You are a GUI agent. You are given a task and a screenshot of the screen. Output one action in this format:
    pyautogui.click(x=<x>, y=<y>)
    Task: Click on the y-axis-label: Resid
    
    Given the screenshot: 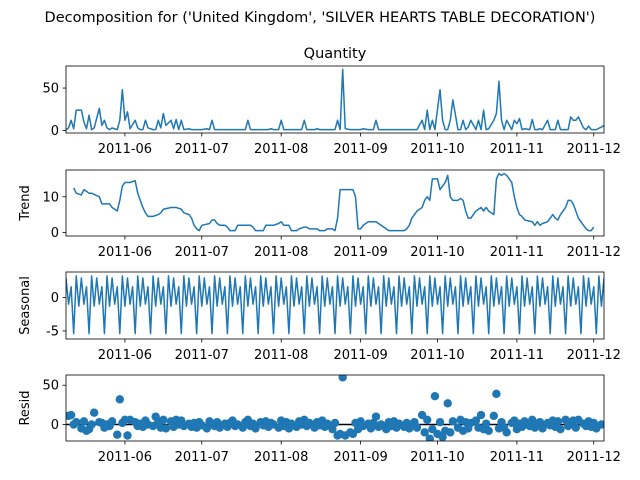 What is the action you would take?
    pyautogui.click(x=25, y=407)
    